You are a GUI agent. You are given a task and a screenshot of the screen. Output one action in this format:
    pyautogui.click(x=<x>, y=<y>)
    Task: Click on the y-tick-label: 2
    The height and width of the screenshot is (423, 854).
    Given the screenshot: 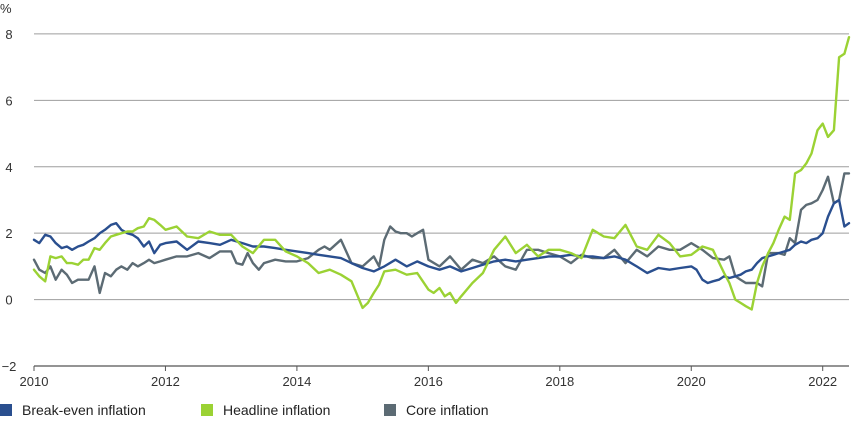 What is the action you would take?
    pyautogui.click(x=8, y=233)
    